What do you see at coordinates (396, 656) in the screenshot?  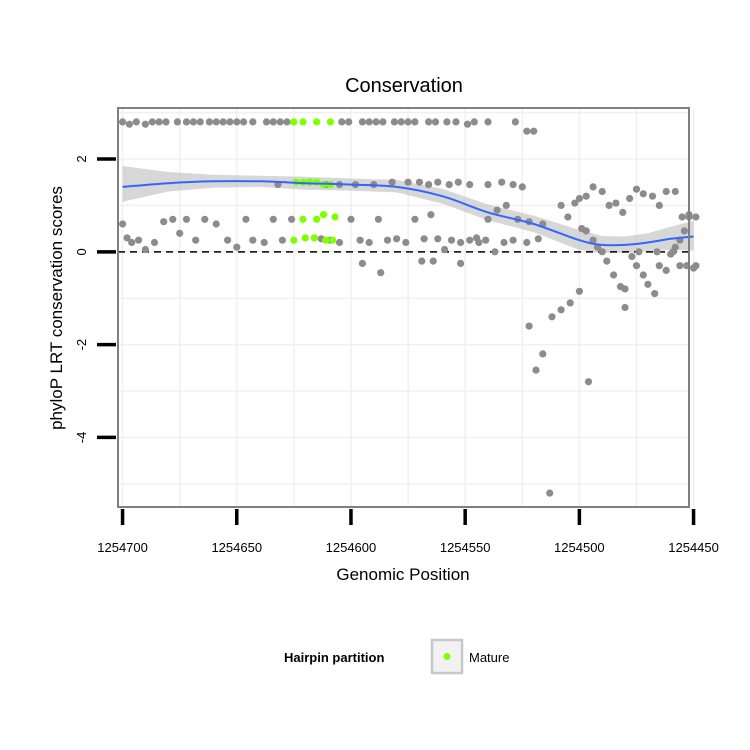 I see `legend: Hairpin partition Mature` at bounding box center [396, 656].